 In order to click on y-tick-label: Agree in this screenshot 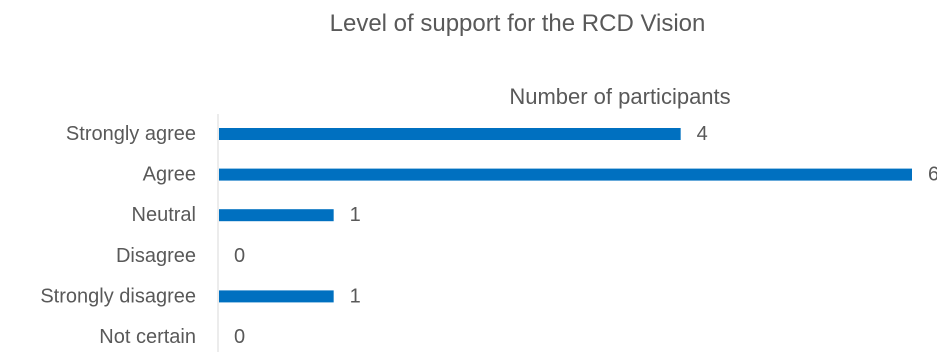, I will do `click(169, 175)`.